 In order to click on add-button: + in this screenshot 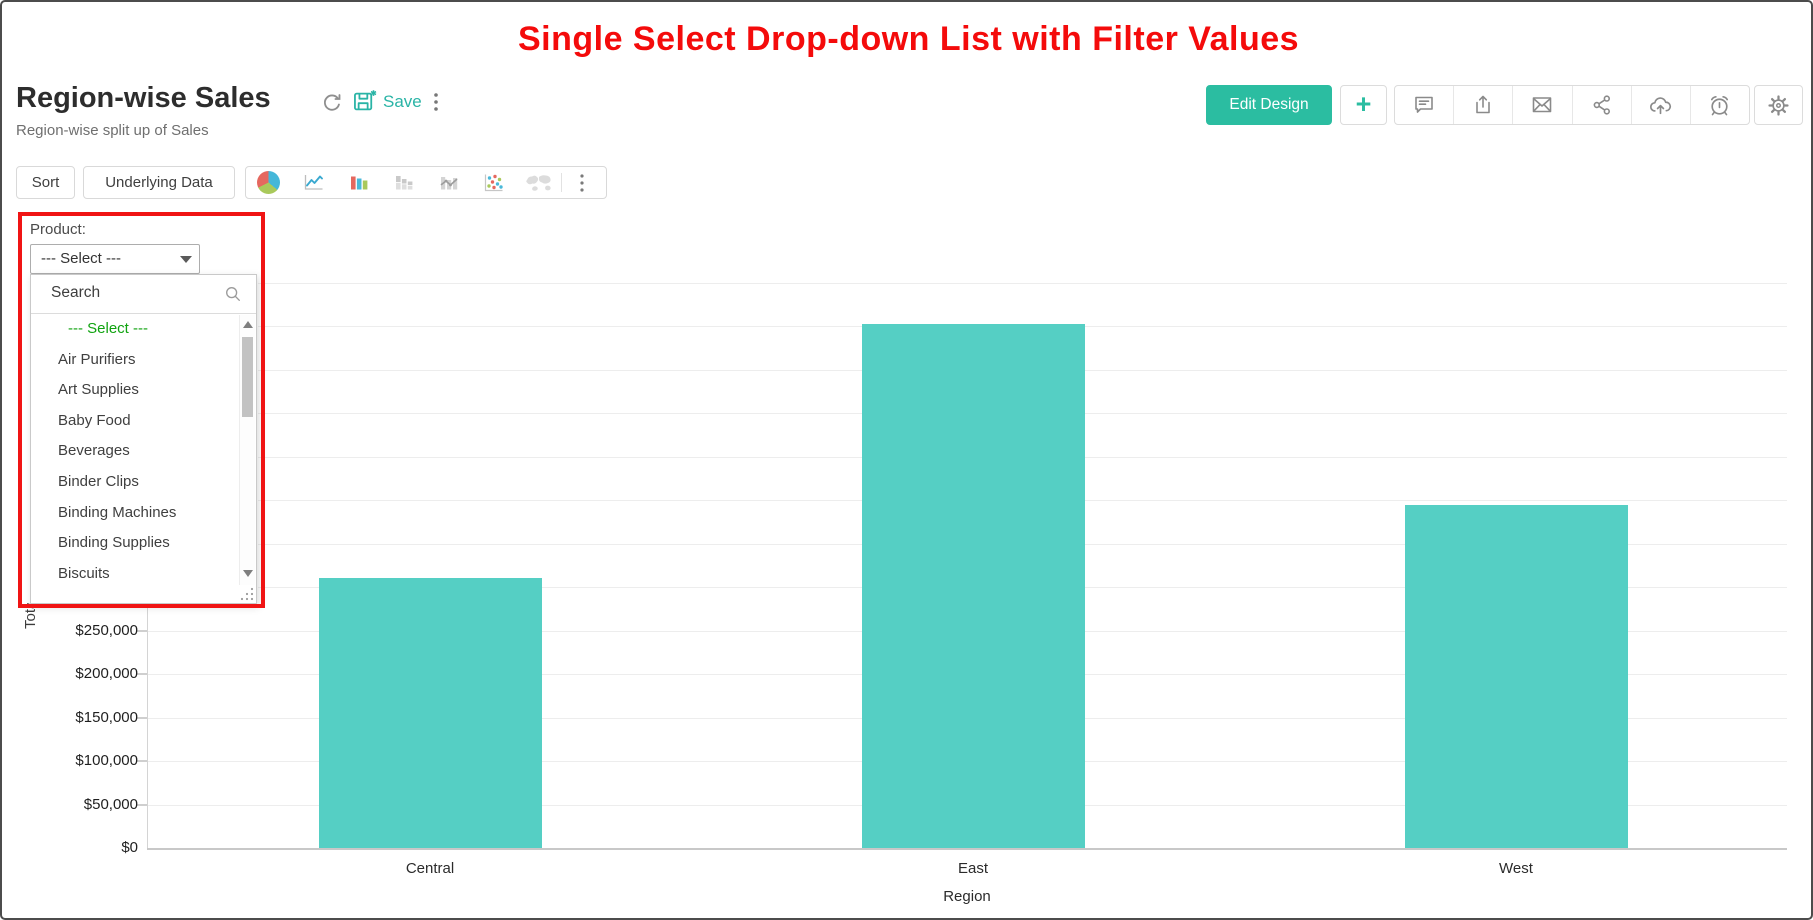, I will do `click(1363, 105)`.